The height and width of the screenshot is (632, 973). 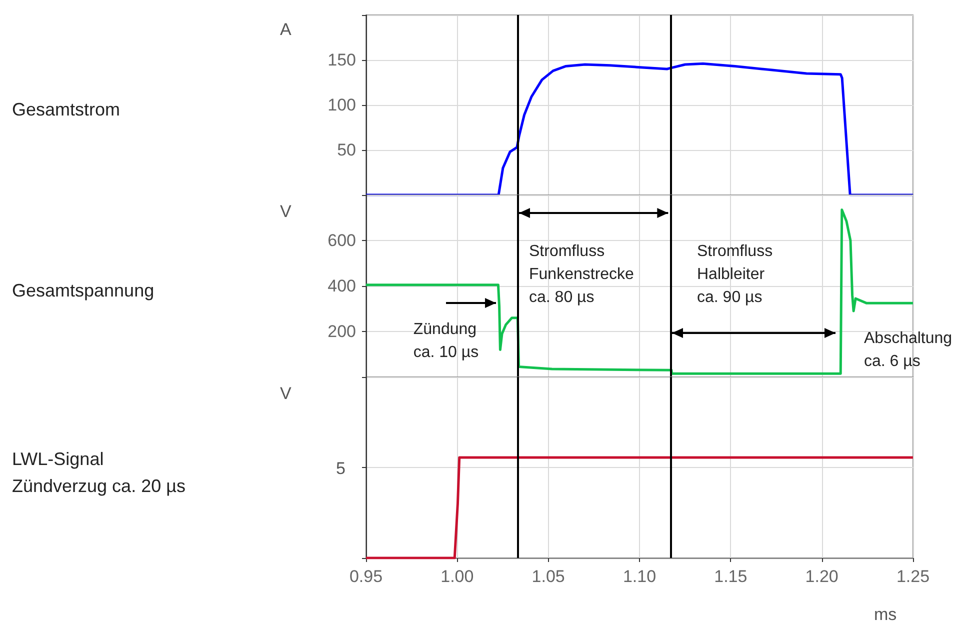 I want to click on text: A, so click(x=286, y=29).